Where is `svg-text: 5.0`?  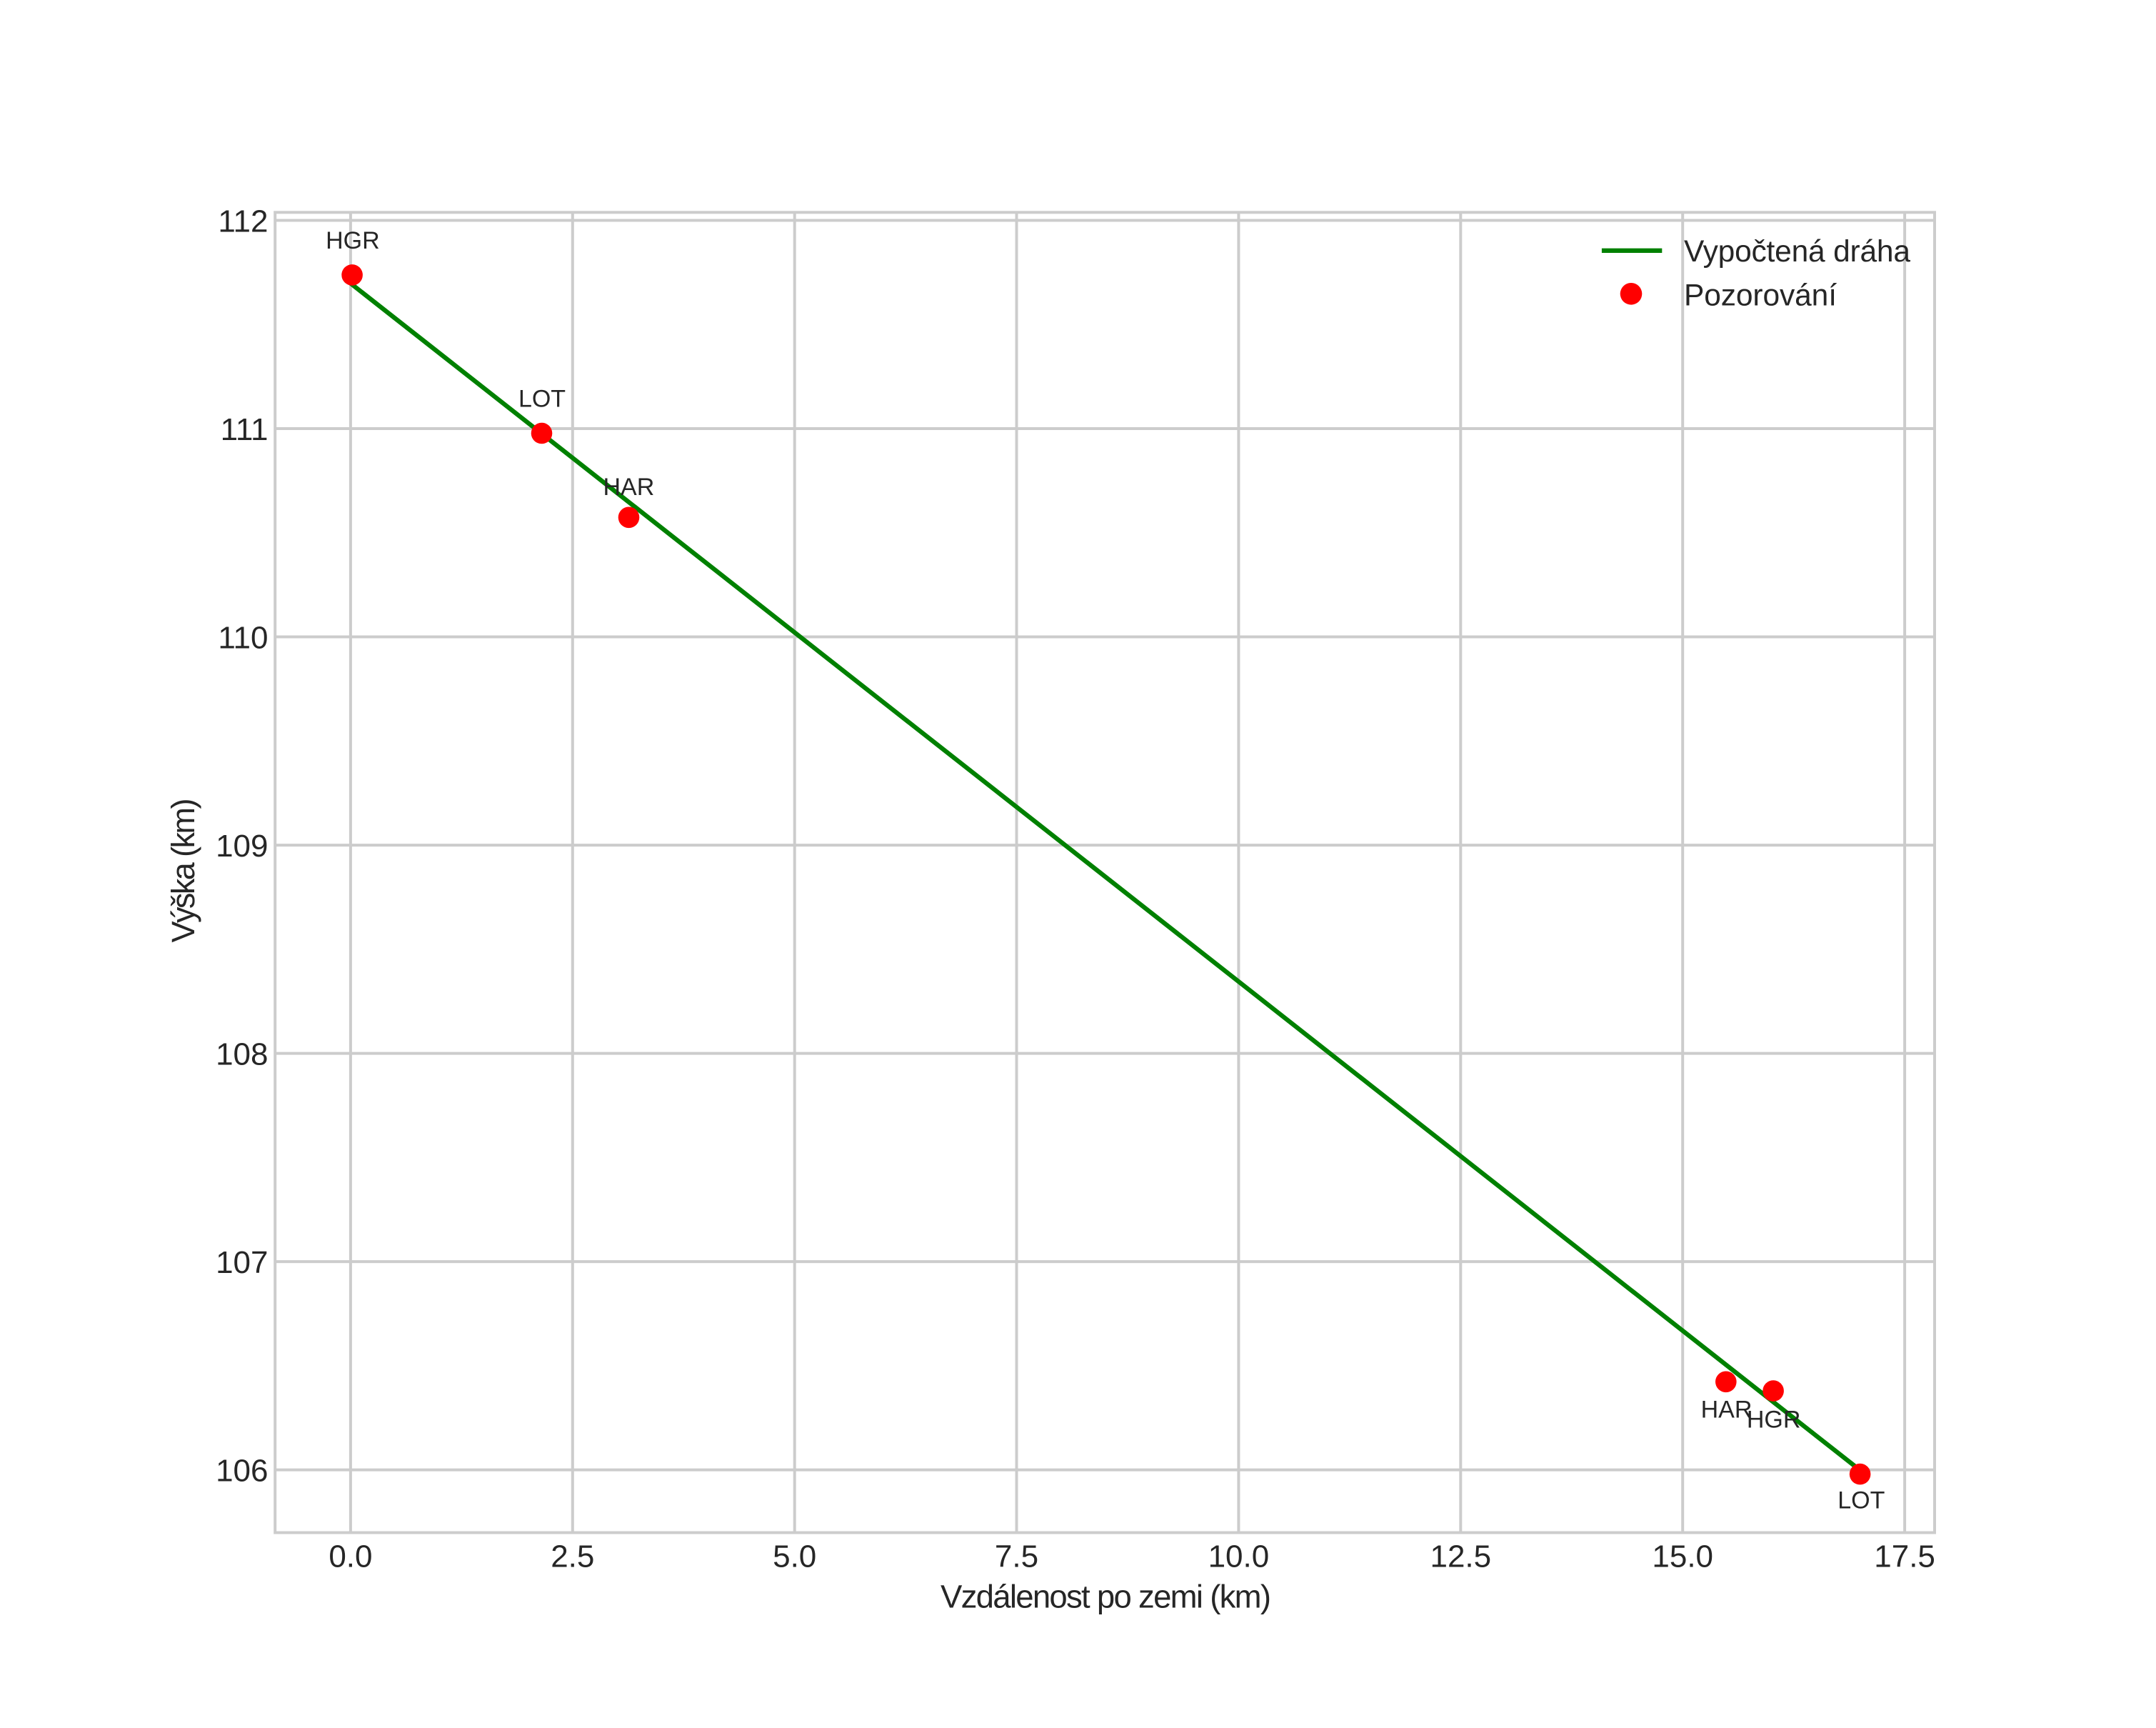
svg-text: 5.0 is located at coordinates (795, 1556).